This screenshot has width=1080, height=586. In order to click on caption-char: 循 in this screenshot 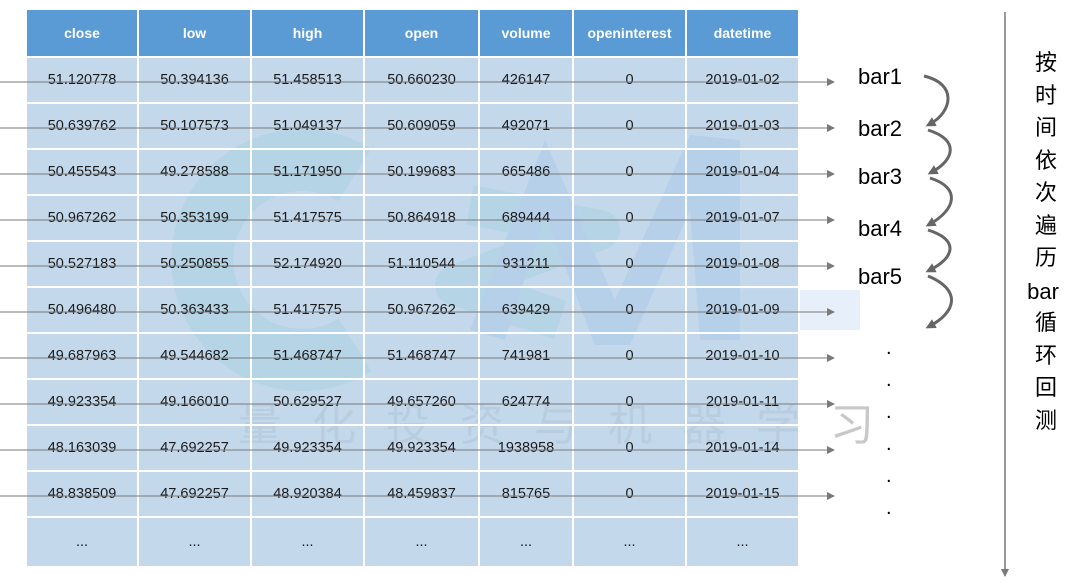, I will do `click(1045, 323)`.